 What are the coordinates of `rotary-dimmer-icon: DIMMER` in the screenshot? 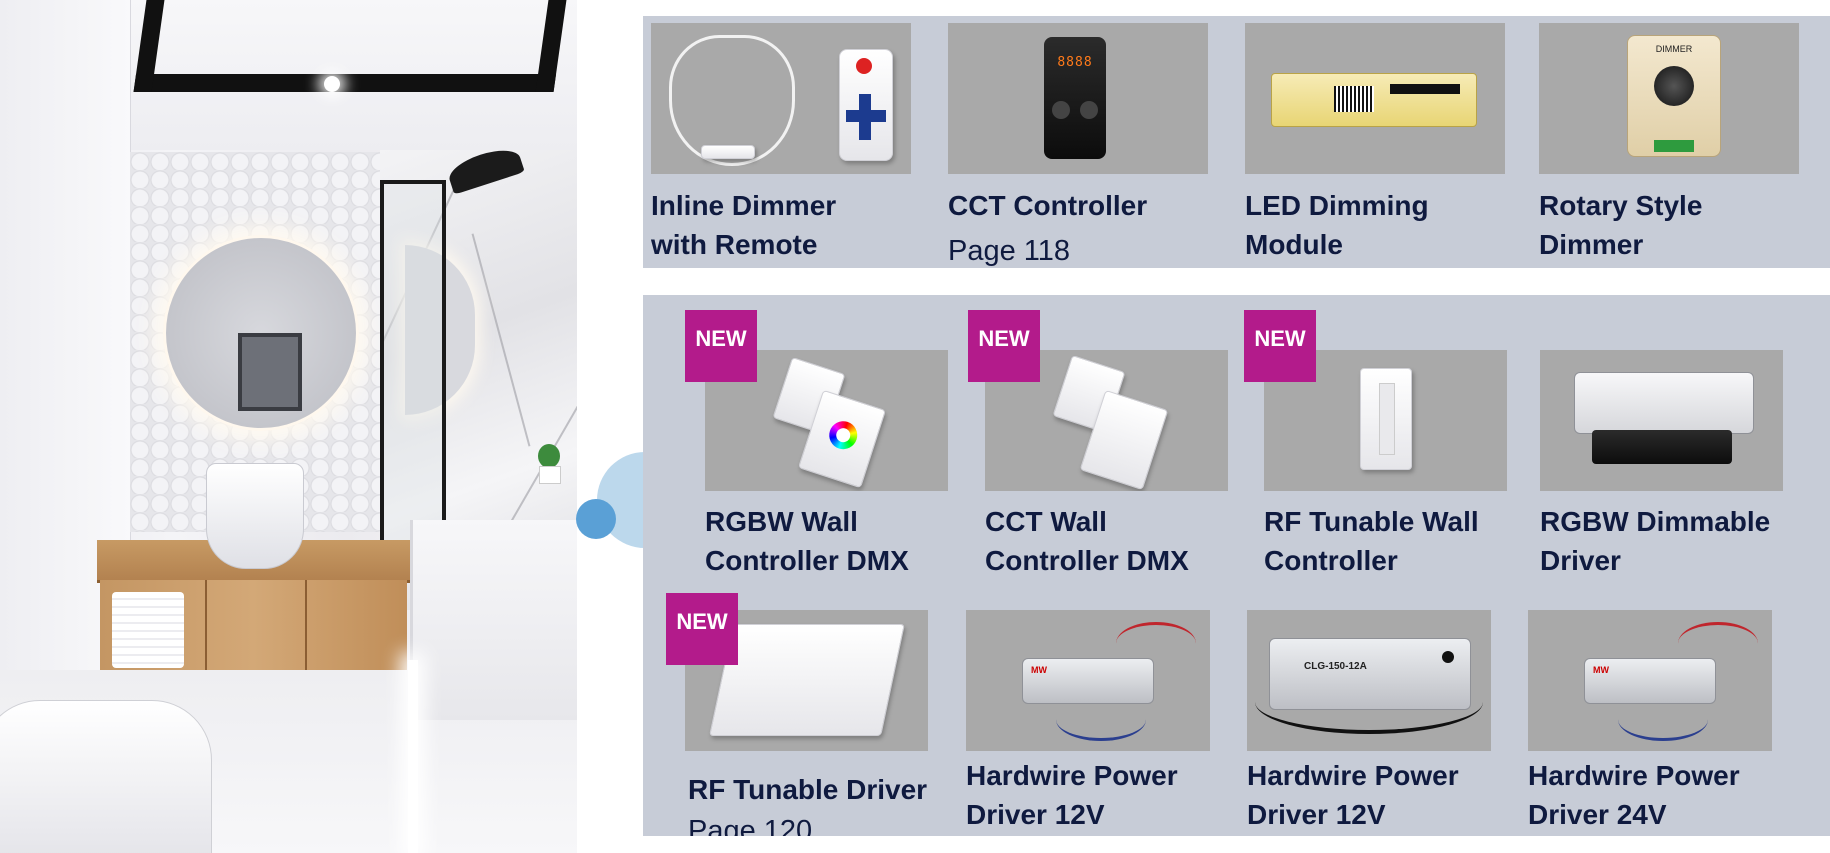 It's located at (1674, 96).